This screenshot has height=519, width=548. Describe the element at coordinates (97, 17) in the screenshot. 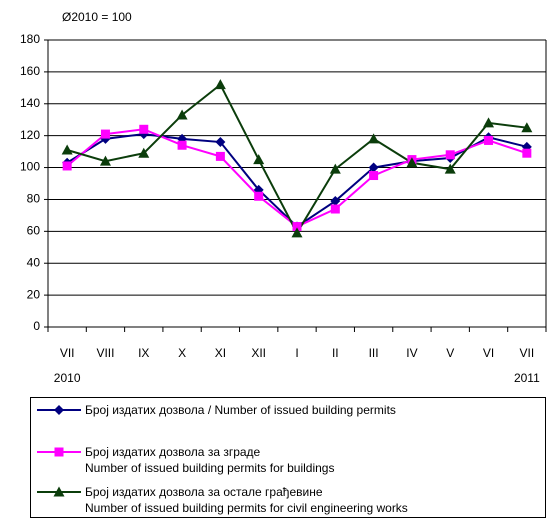

I see `chart-subtitle: Ø2010 = 100` at that location.